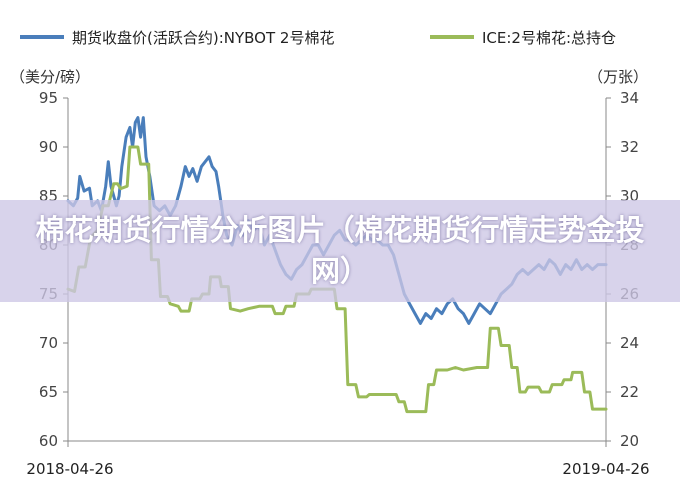 Image resolution: width=680 pixels, height=503 pixels. Describe the element at coordinates (48, 343) in the screenshot. I see `left-tick-label: 70` at that location.